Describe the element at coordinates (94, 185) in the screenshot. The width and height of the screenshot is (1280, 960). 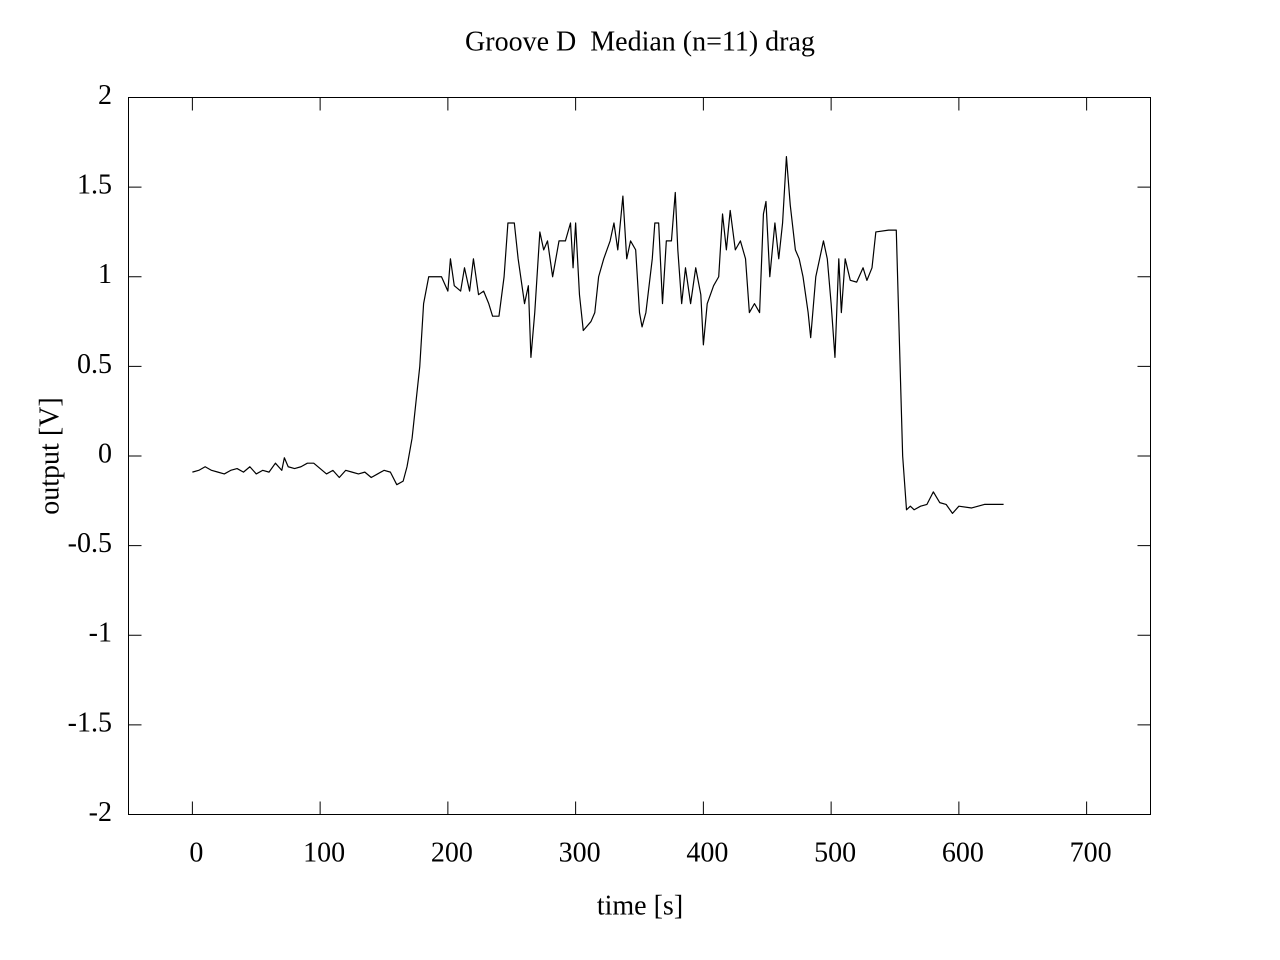
I see `y-tick-label: 1.5` at that location.